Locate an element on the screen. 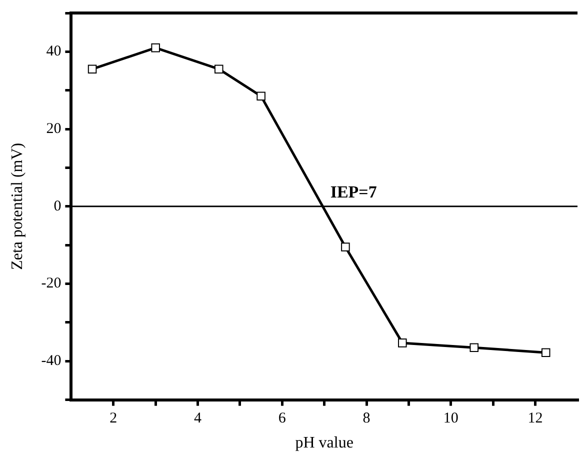  annotation: IEP=7 is located at coordinates (354, 192).